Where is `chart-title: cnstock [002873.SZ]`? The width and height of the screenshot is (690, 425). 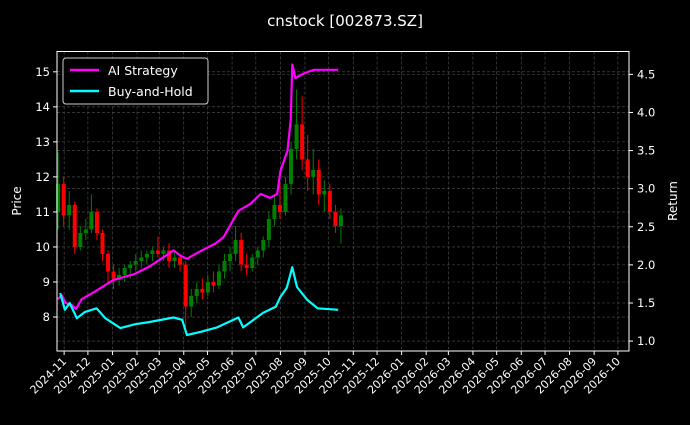 chart-title: cnstock [002873.SZ] is located at coordinates (345, 21).